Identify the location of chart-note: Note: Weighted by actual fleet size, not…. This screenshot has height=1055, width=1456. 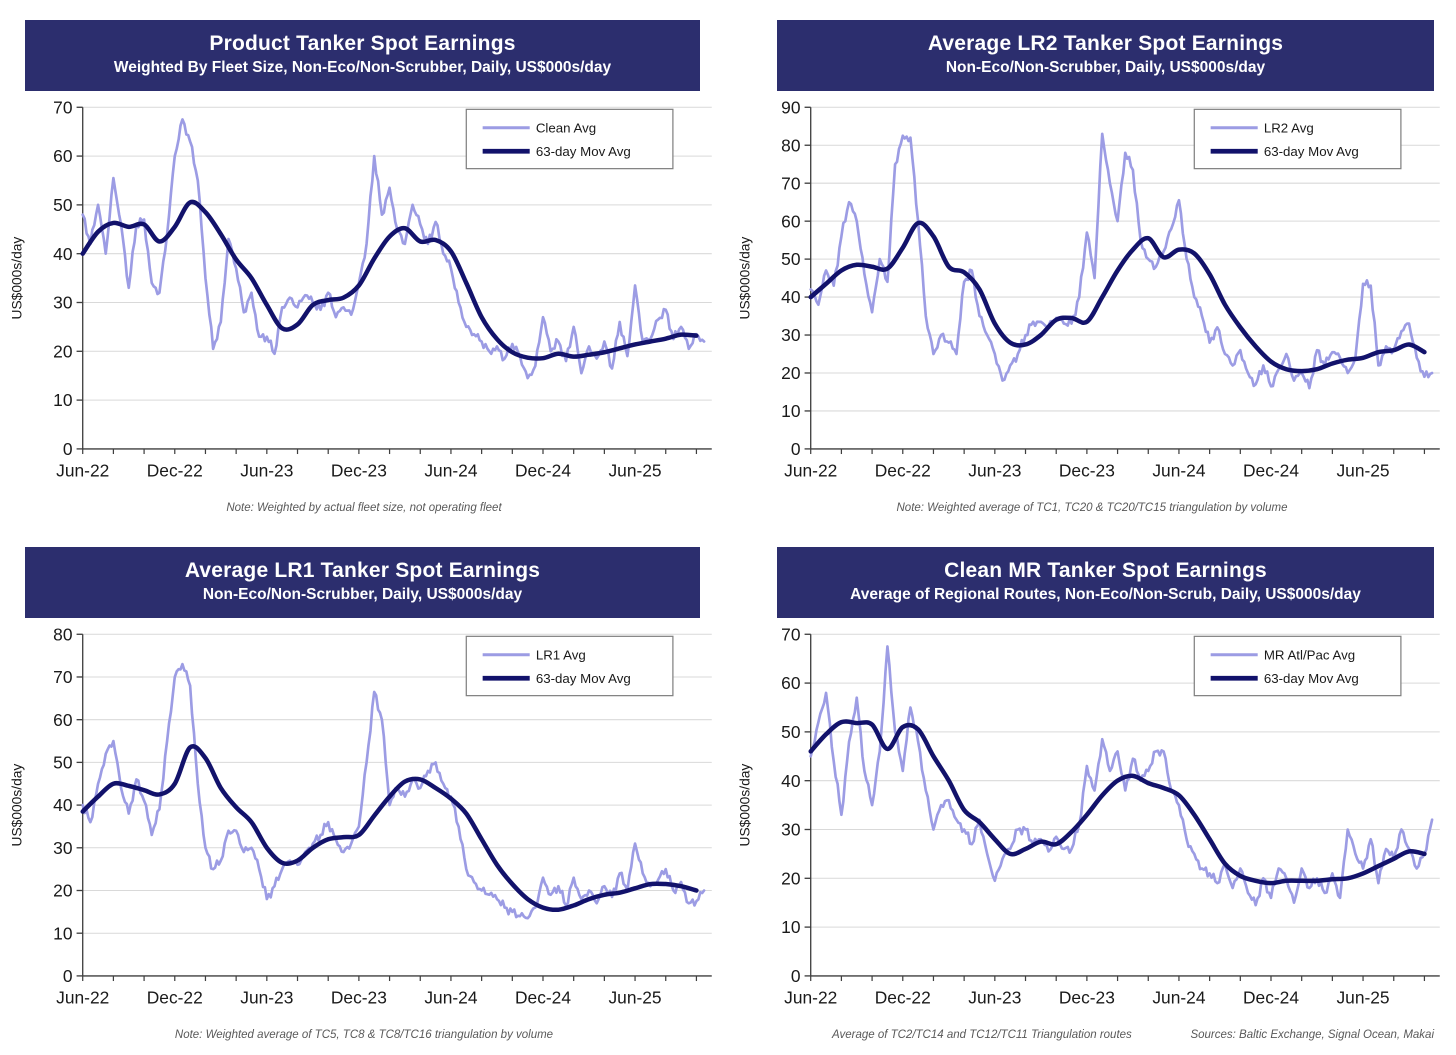
(364, 508).